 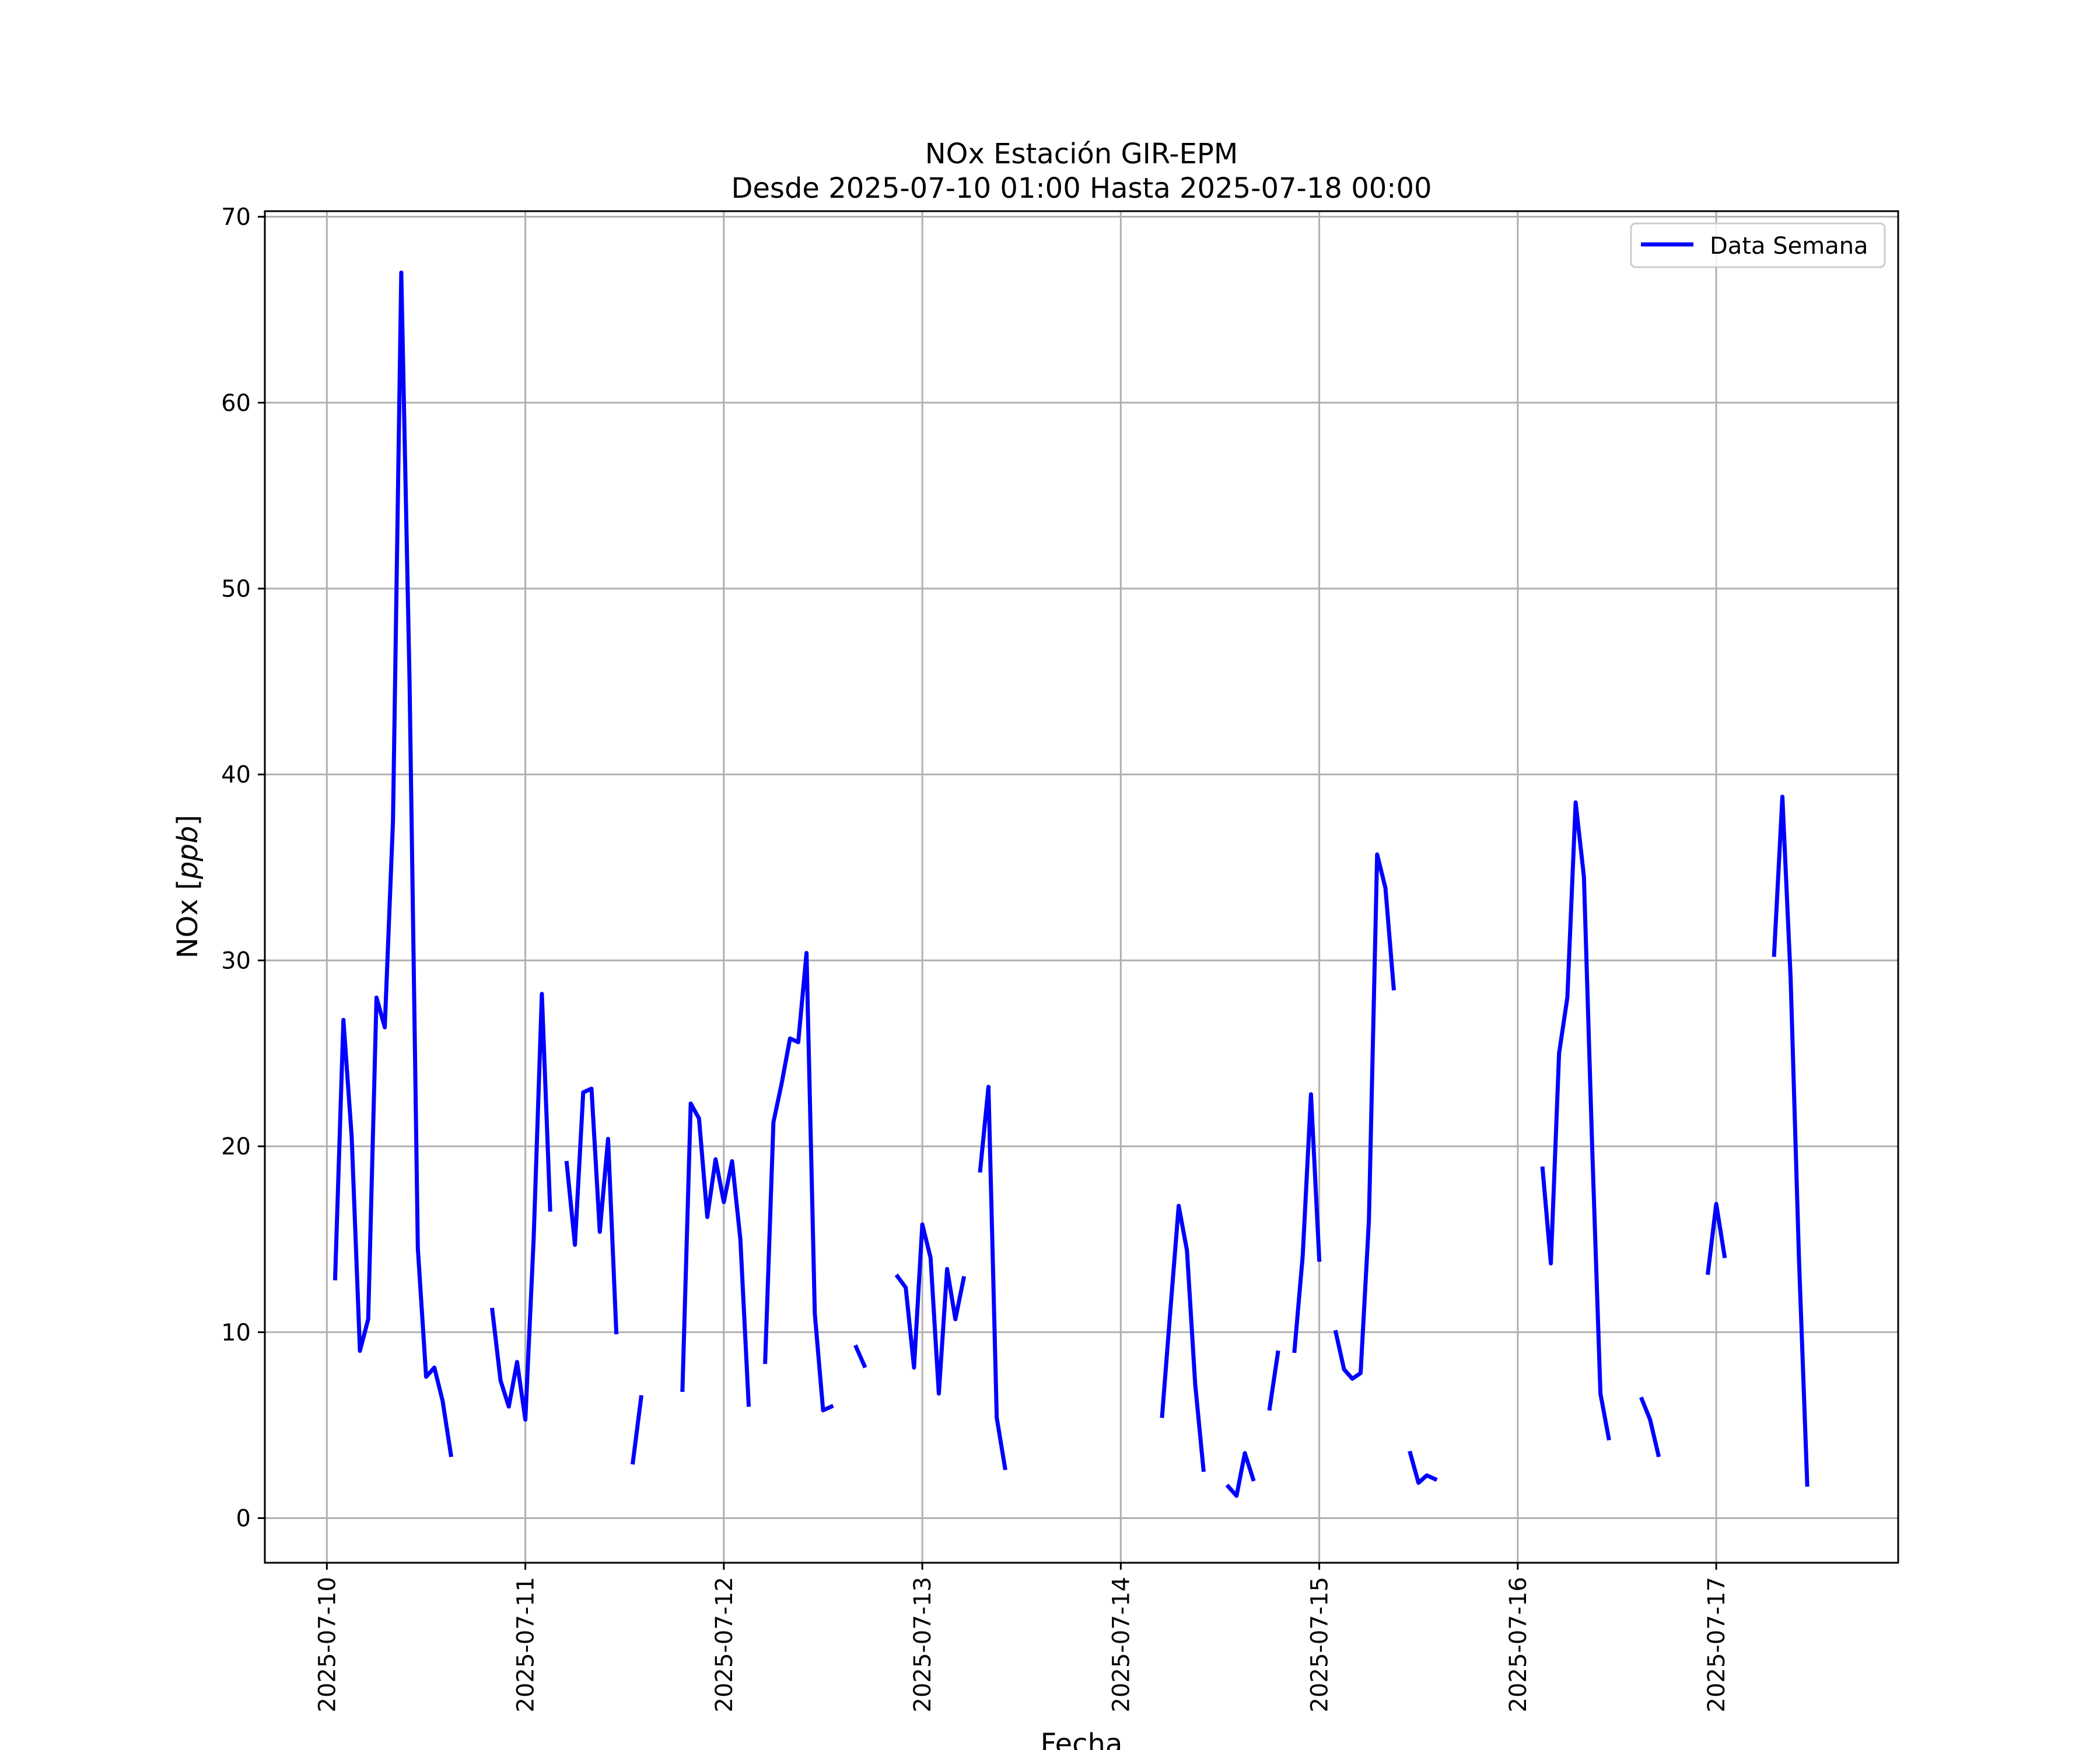 I want to click on y-tick-label: 0, so click(x=243, y=1519).